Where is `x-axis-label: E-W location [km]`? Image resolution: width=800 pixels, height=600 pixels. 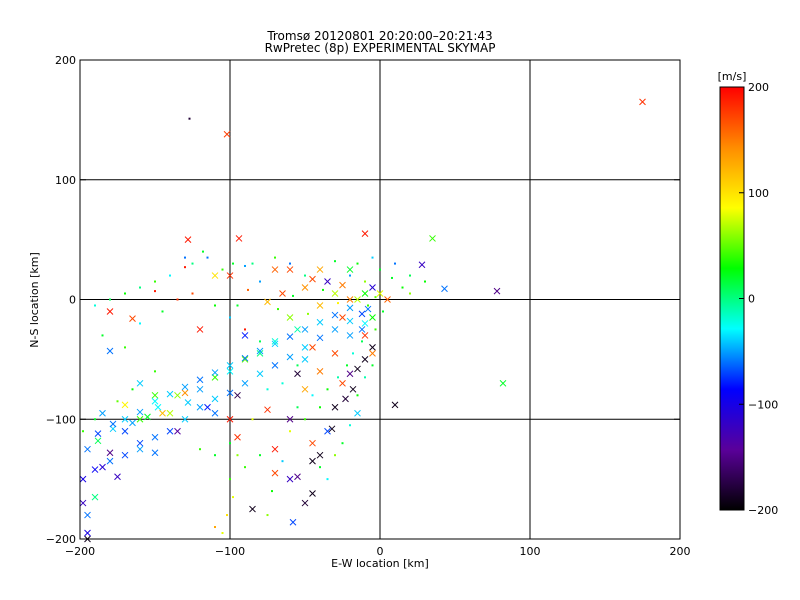 x-axis-label: E-W location [km] is located at coordinates (380, 563).